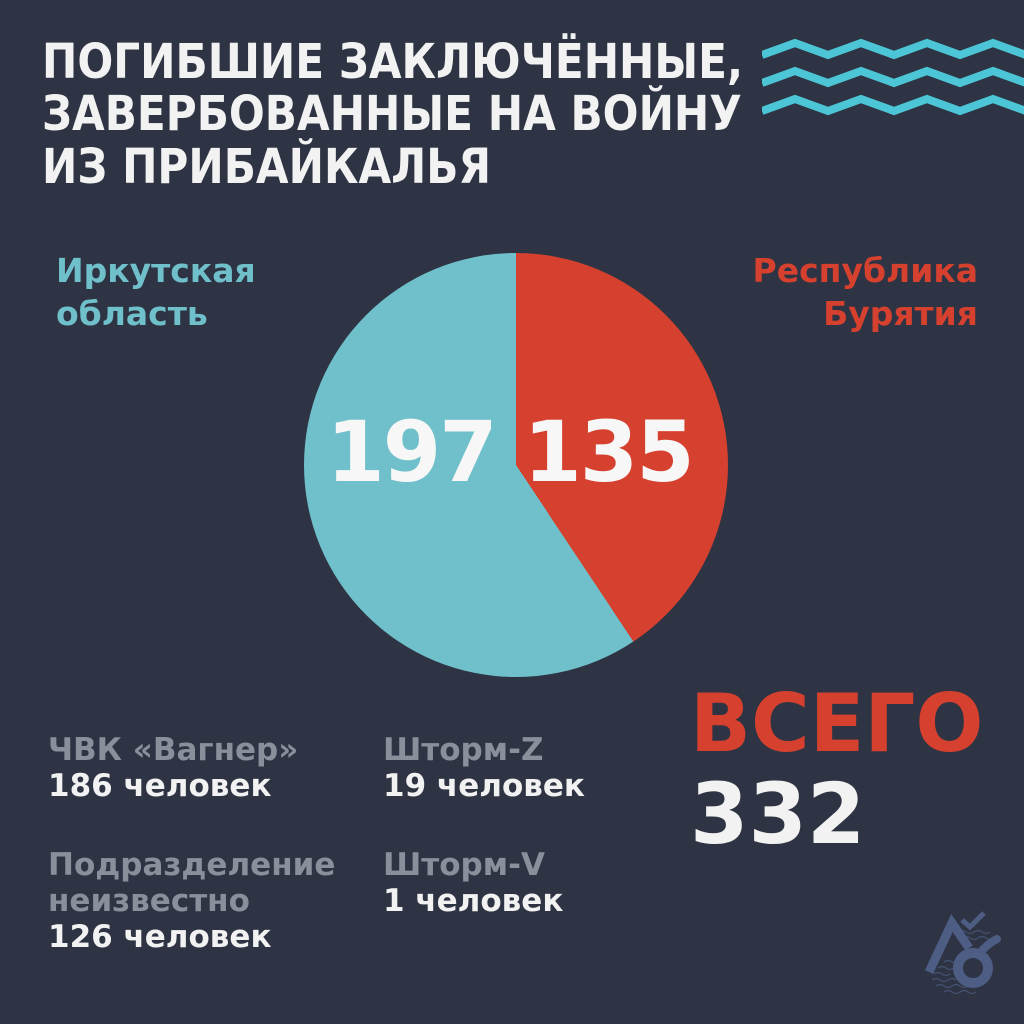  What do you see at coordinates (192, 882) in the screenshot?
I see `stat-label: Подразделение неизвестно` at bounding box center [192, 882].